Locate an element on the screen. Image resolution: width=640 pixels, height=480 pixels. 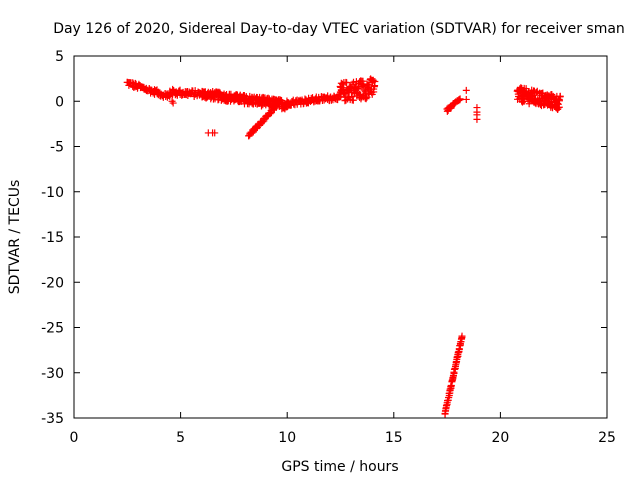
x-tick-label: 0 is located at coordinates (74, 438).